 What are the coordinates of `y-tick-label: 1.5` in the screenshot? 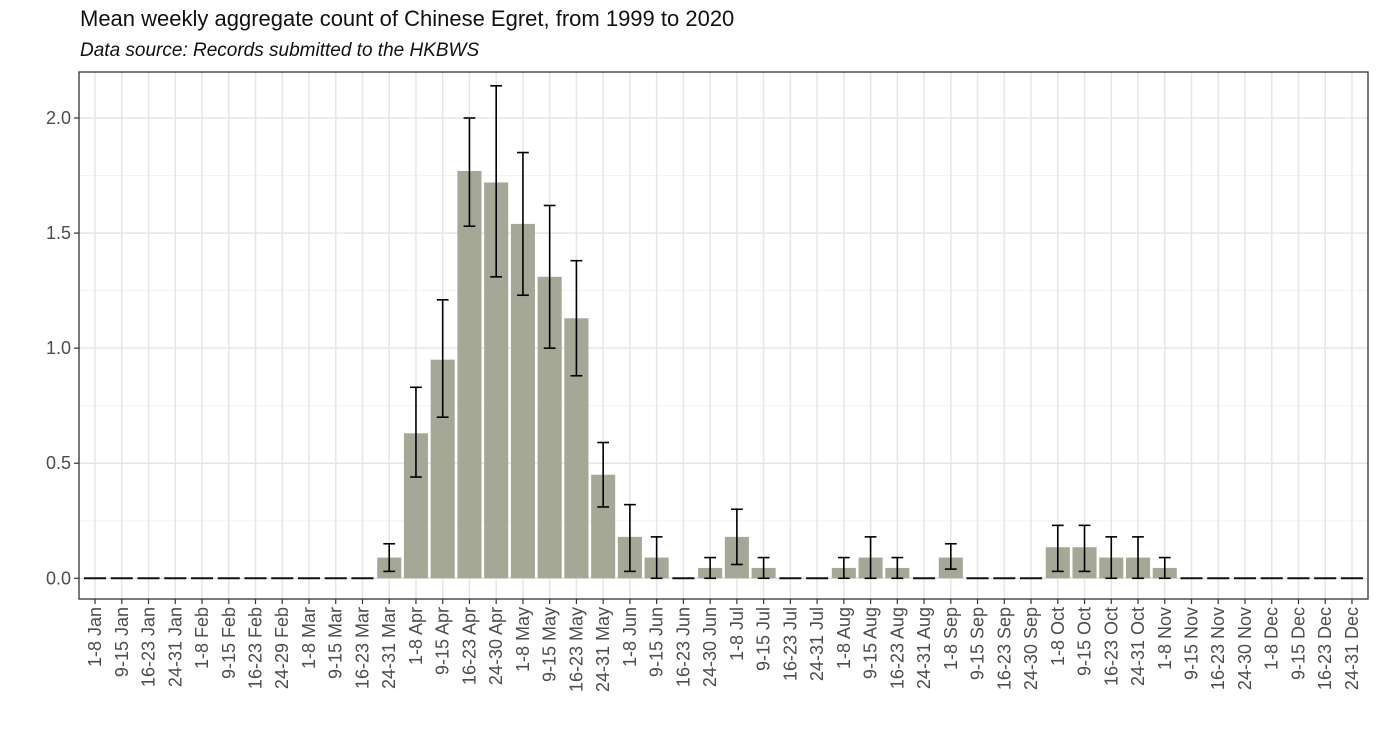 It's located at (58, 233).